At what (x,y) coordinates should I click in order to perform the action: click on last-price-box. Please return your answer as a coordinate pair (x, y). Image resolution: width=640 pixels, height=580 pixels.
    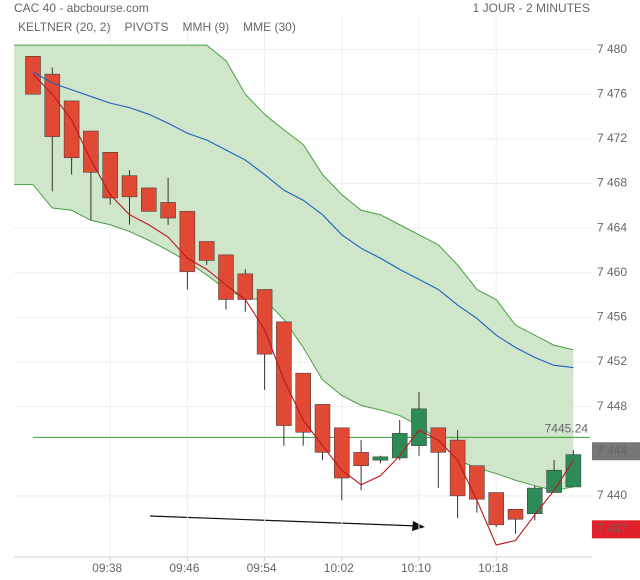
    Looking at the image, I should click on (616, 451).